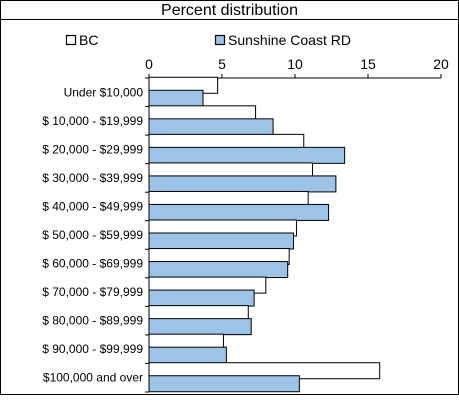 The image size is (459, 400). What do you see at coordinates (222, 64) in the screenshot?
I see `x-tick-label-1: 5` at bounding box center [222, 64].